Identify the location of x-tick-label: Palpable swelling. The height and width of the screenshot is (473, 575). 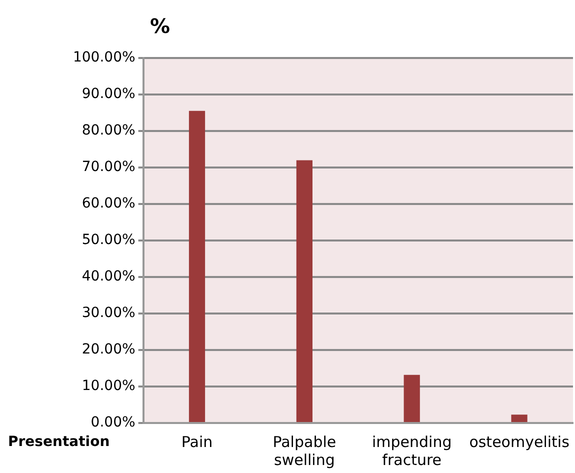
(304, 450).